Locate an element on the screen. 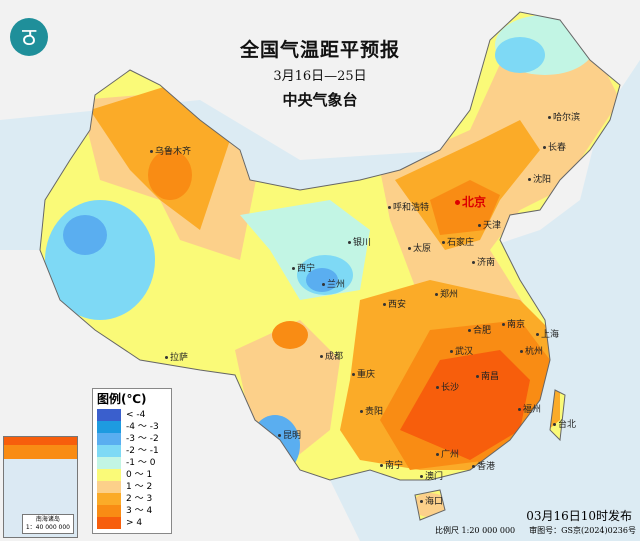 The height and width of the screenshot is (541, 640). city-label: 广州 is located at coordinates (447, 455).